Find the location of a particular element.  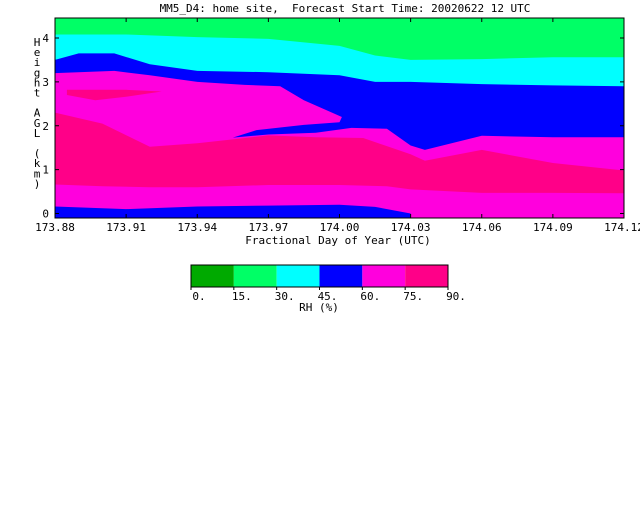

colorbar-tick-label: 60. is located at coordinates (370, 296).